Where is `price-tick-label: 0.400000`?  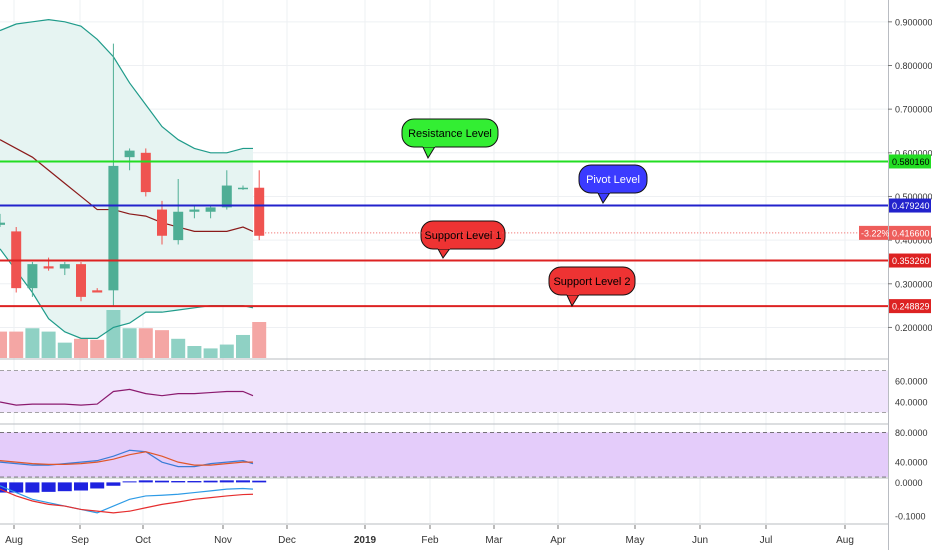 price-tick-label: 0.400000 is located at coordinates (913, 241).